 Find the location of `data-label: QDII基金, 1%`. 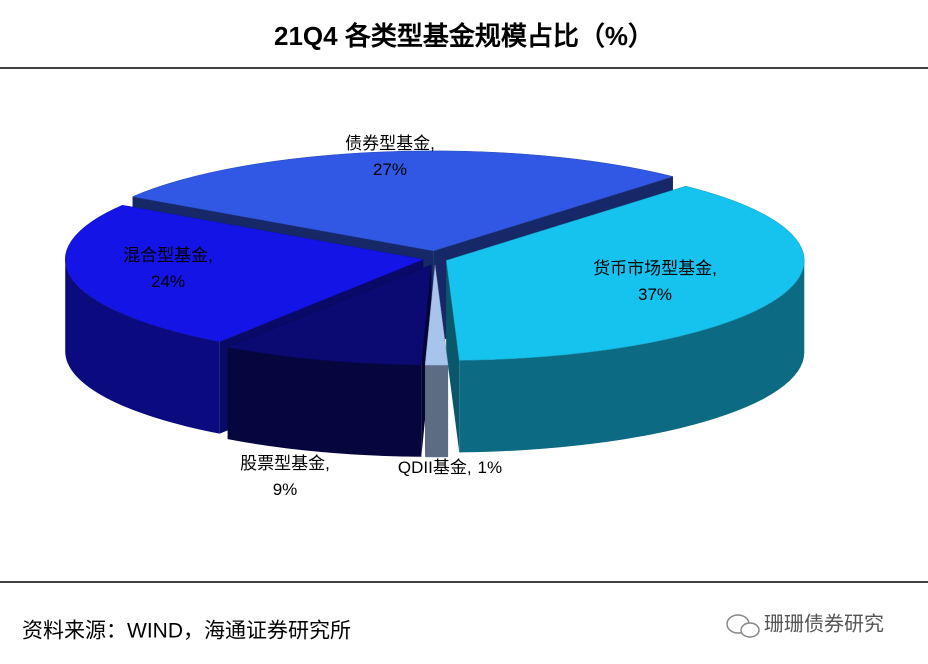

data-label: QDII基金, 1% is located at coordinates (450, 467).